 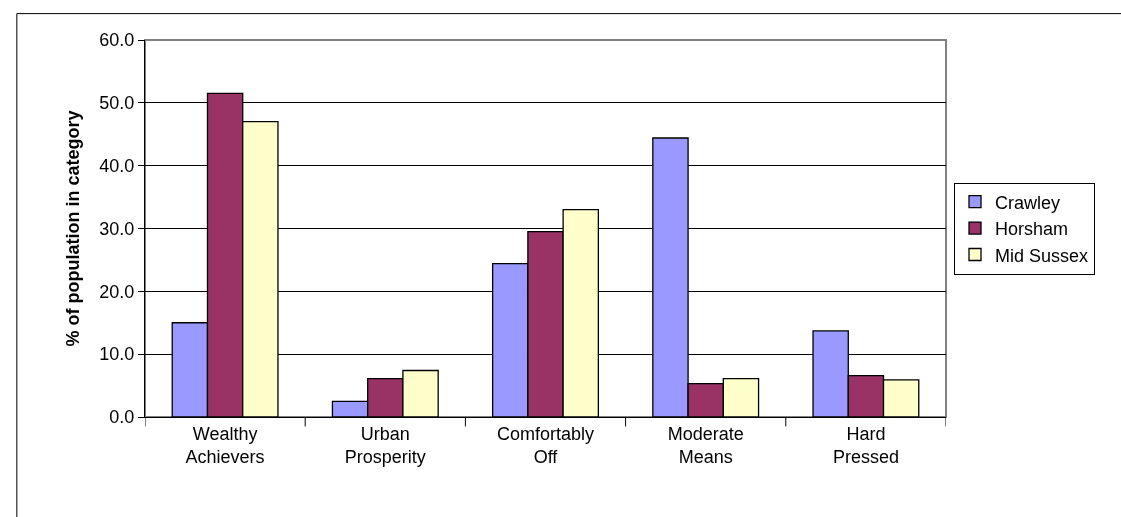 What do you see at coordinates (1042, 255) in the screenshot?
I see `legend-label: Mid Sussex` at bounding box center [1042, 255].